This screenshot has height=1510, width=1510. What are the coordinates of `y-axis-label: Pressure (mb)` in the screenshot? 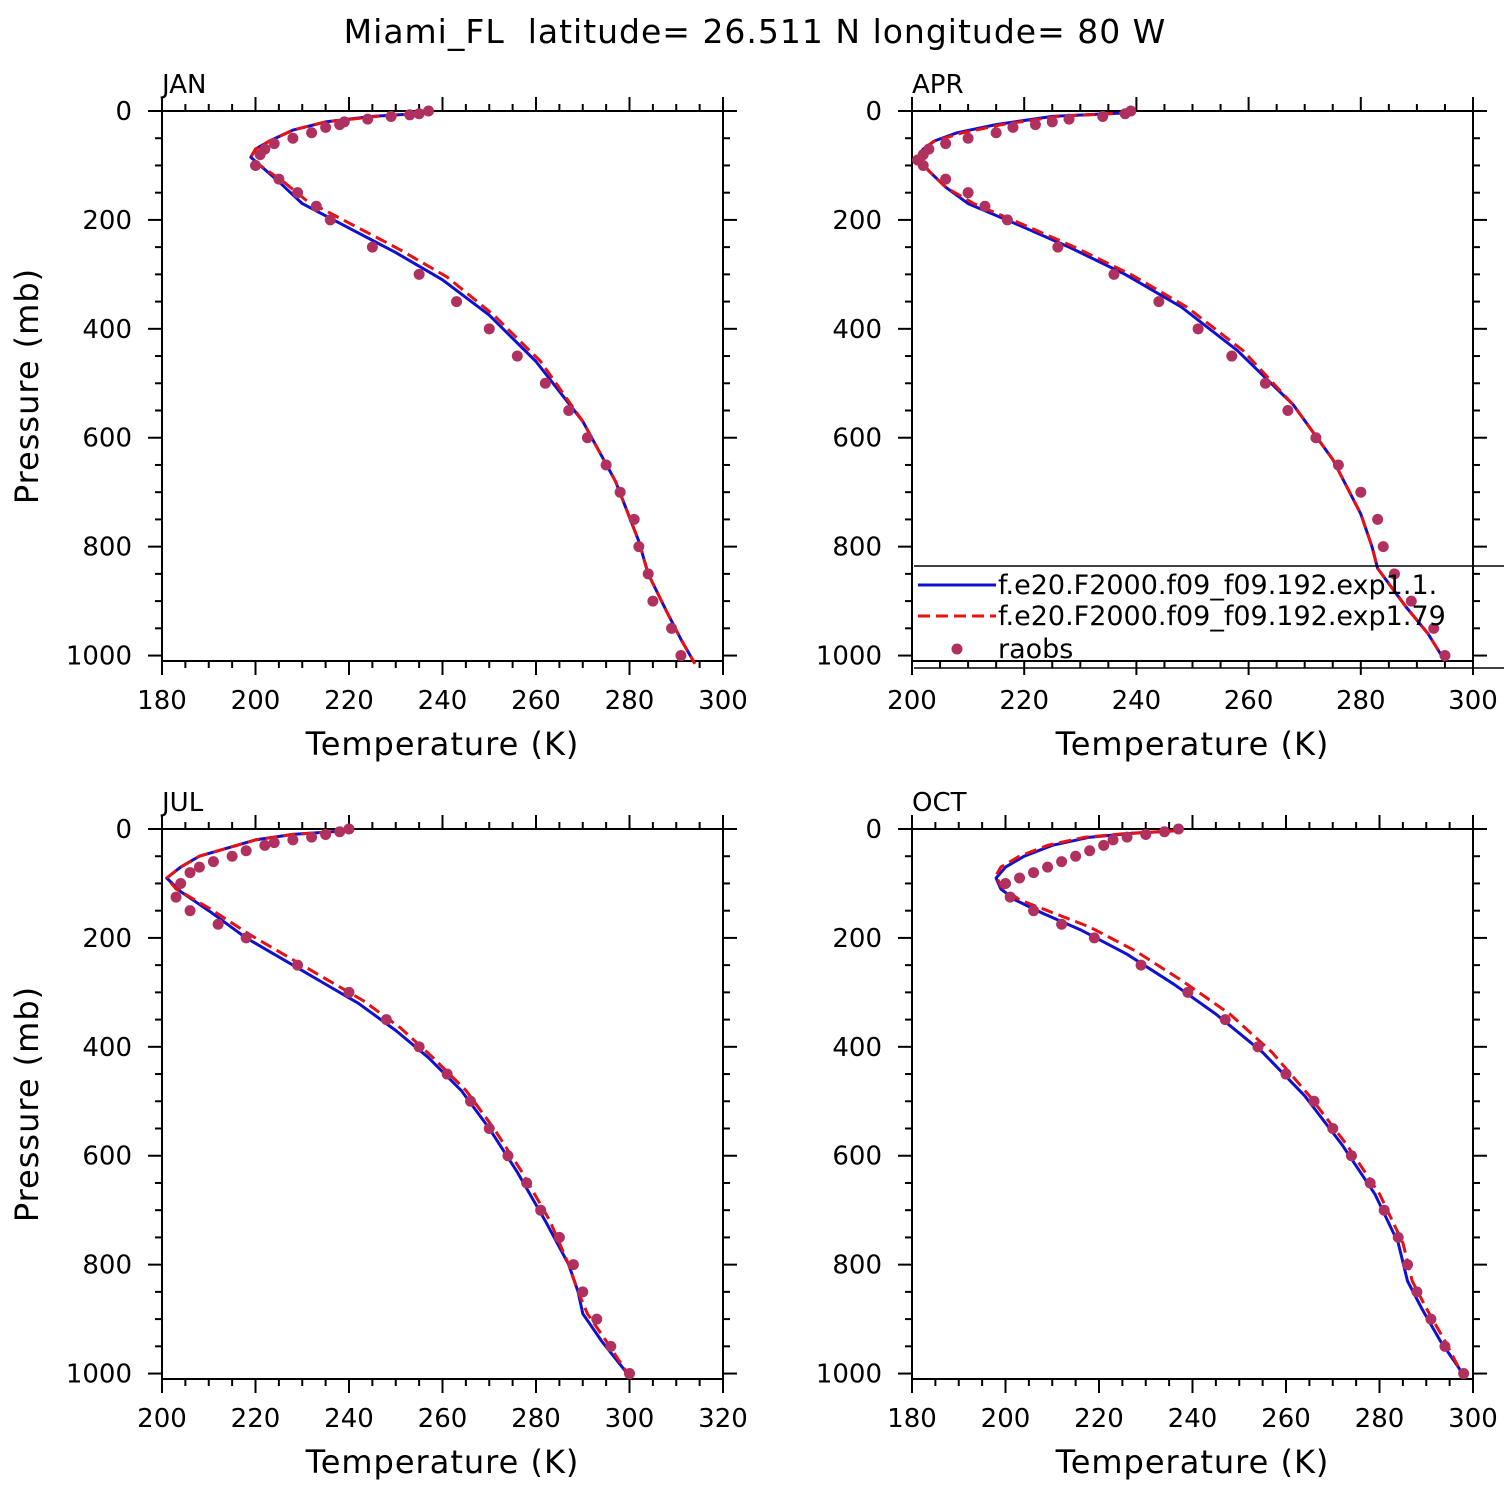 It's located at (27, 386).